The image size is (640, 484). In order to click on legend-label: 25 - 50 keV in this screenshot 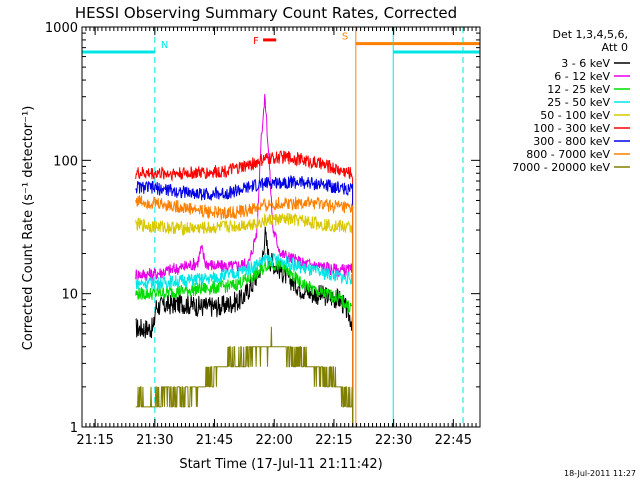, I will do `click(578, 102)`.